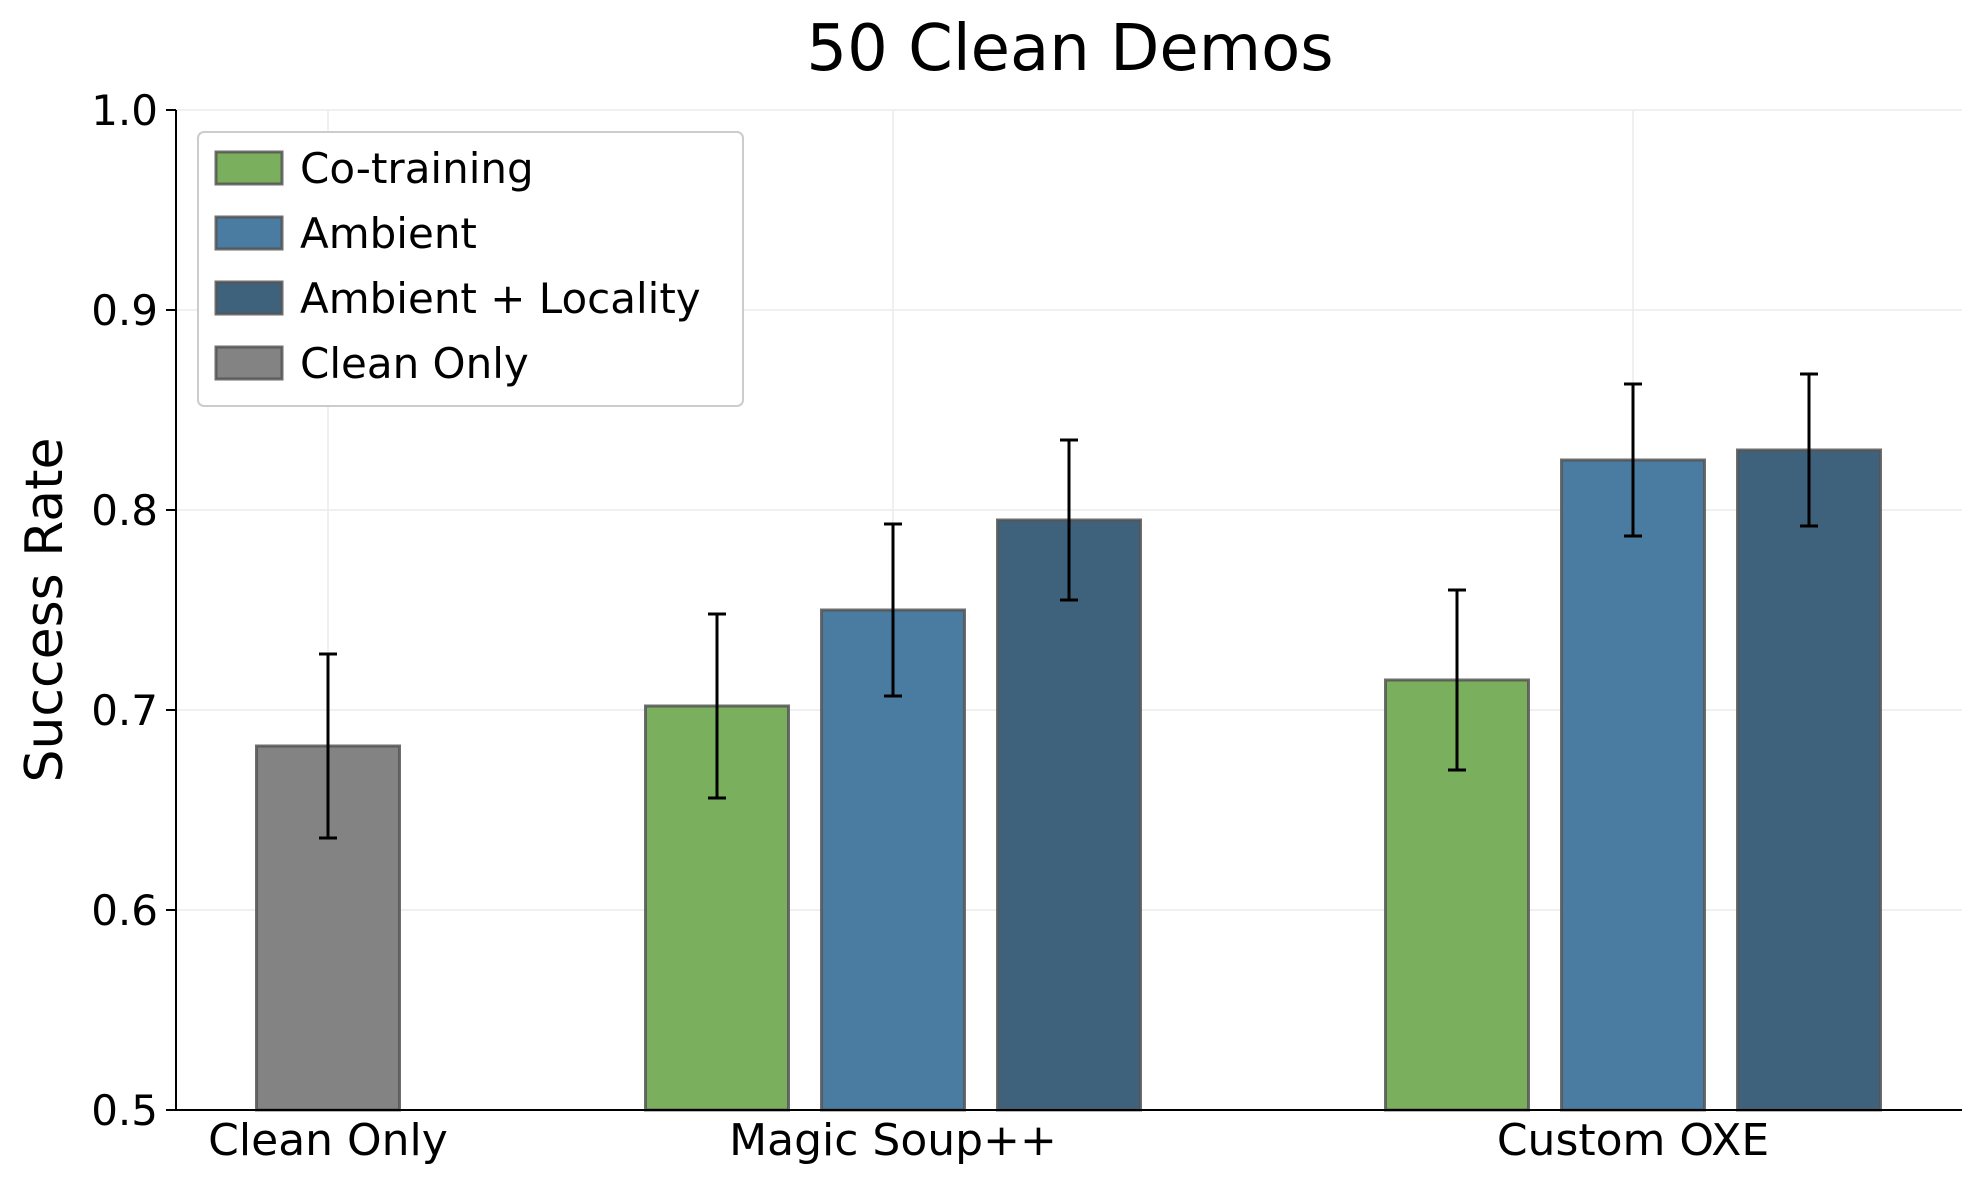 The width and height of the screenshot is (1978, 1182). What do you see at coordinates (1069, 49) in the screenshot?
I see `chart-title: 50 Clean Demos` at bounding box center [1069, 49].